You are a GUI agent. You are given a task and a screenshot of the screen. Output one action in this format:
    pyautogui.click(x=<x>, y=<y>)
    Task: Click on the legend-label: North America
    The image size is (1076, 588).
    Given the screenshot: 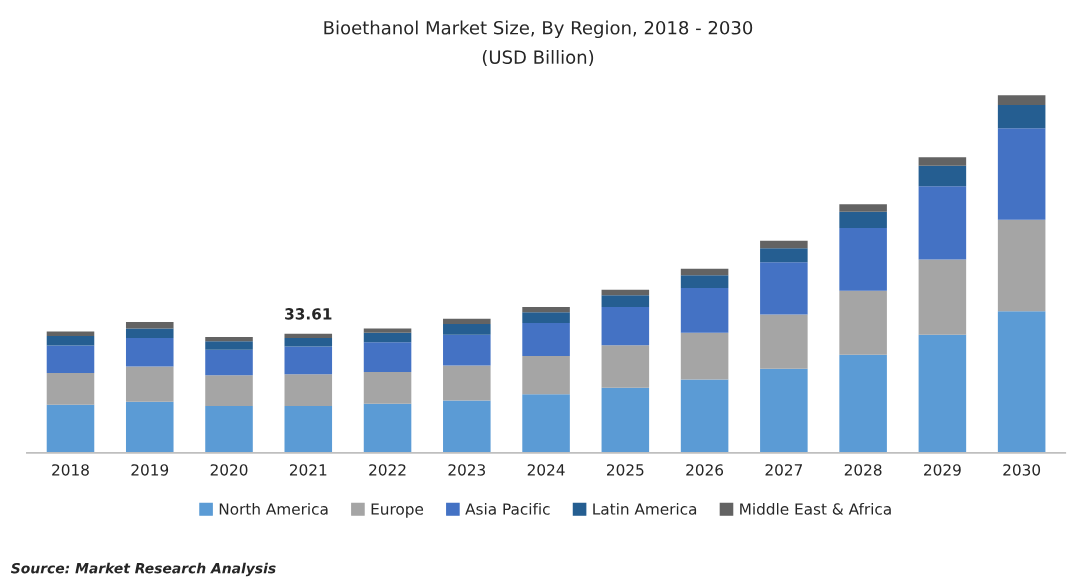 What is the action you would take?
    pyautogui.click(x=273, y=508)
    